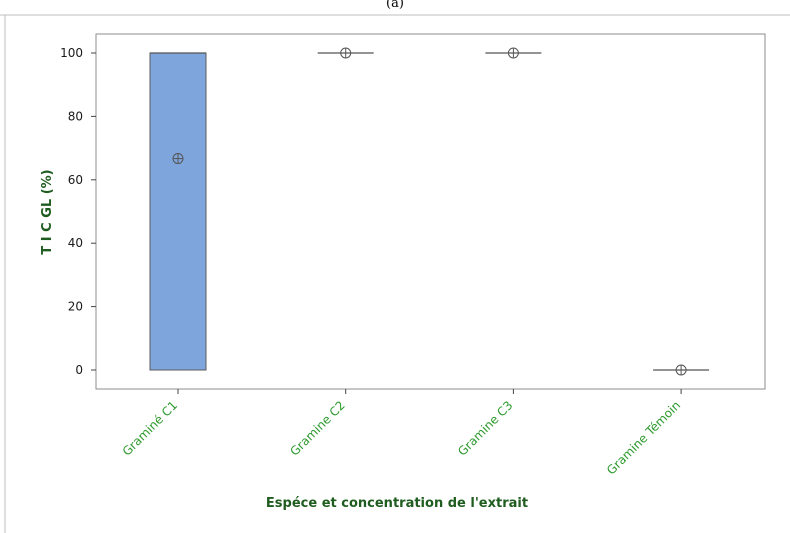  I want to click on y-tick-label: 80, so click(75, 116).